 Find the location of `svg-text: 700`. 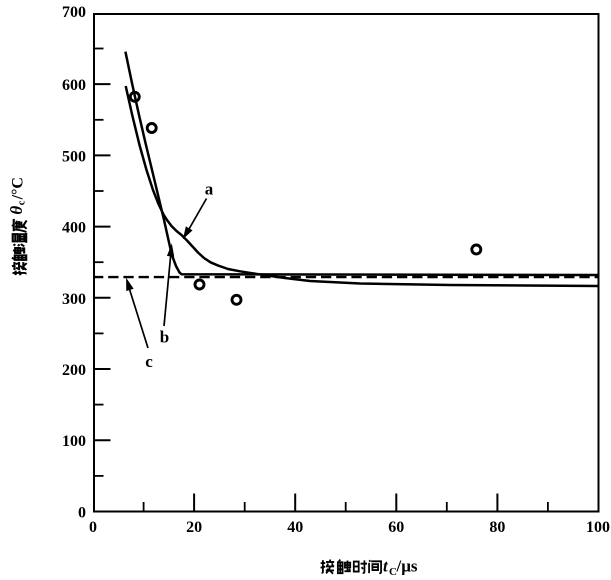

svg-text: 700 is located at coordinates (74, 12).